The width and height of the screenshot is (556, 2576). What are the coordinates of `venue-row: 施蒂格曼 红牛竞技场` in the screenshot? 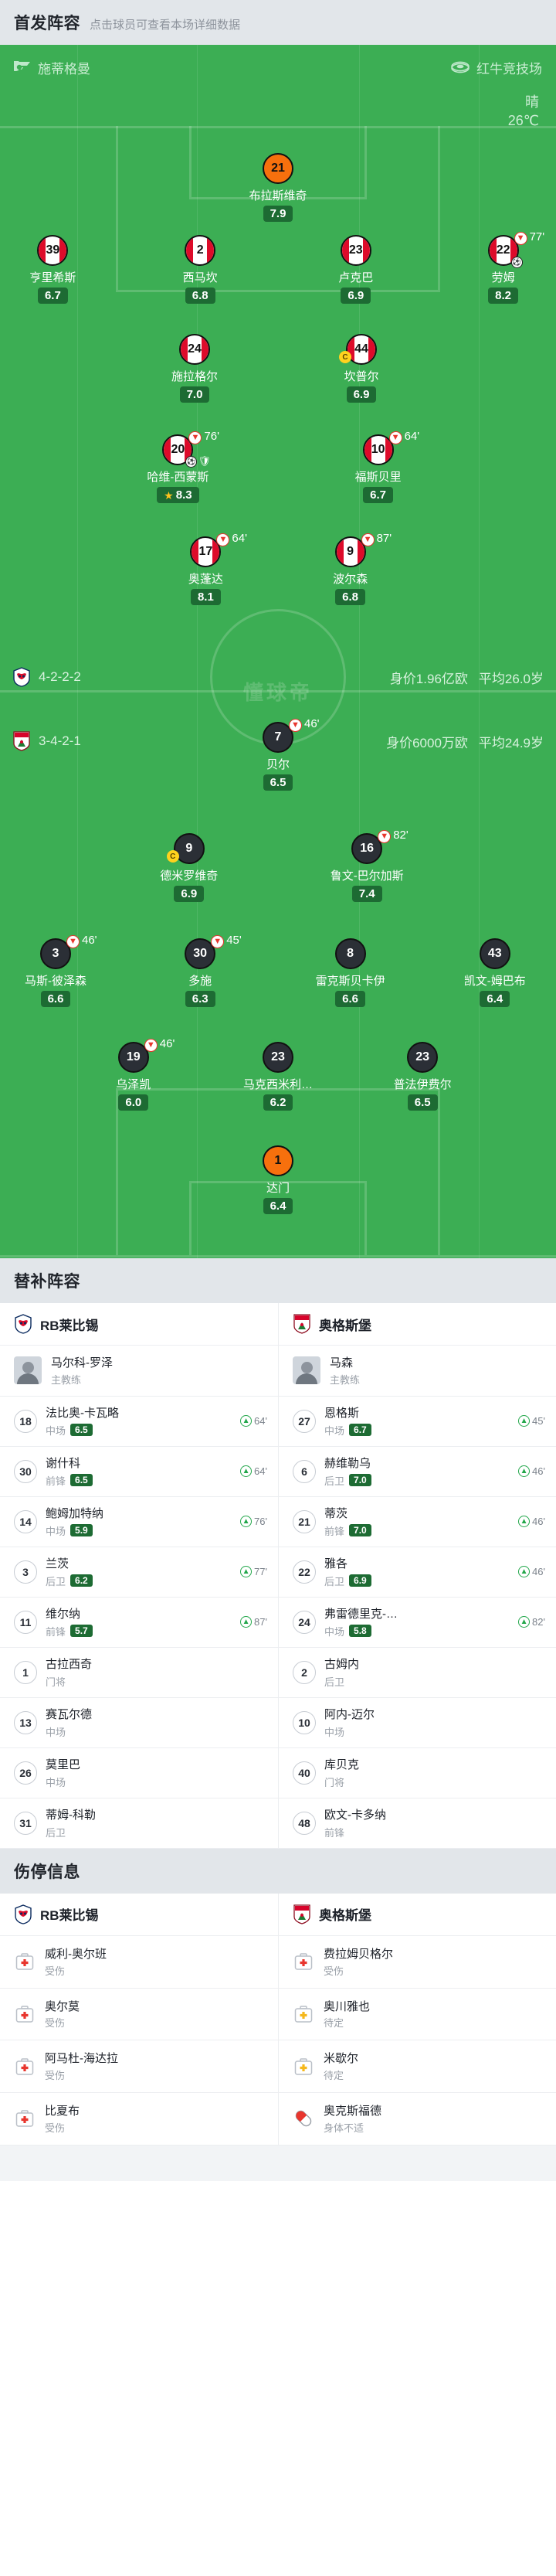 It's located at (278, 67).